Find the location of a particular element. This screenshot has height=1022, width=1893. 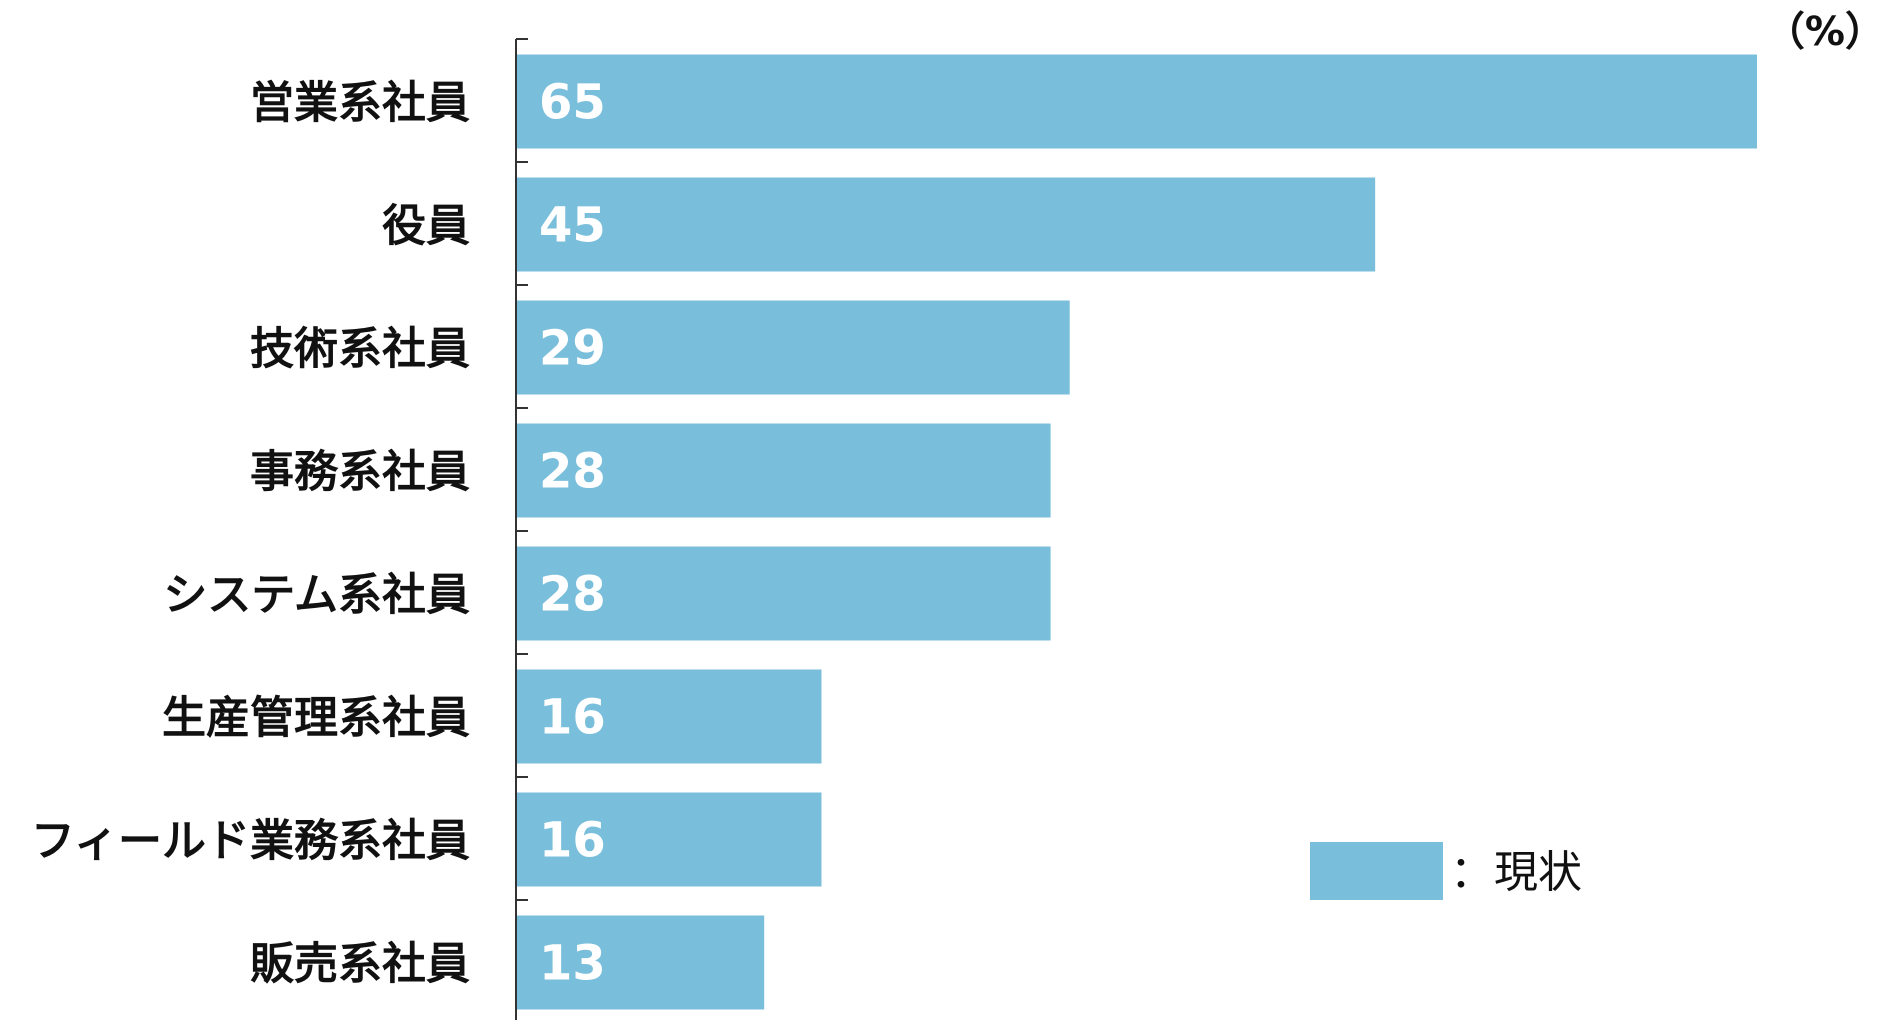

category-label: 役員 is located at coordinates (426, 226).